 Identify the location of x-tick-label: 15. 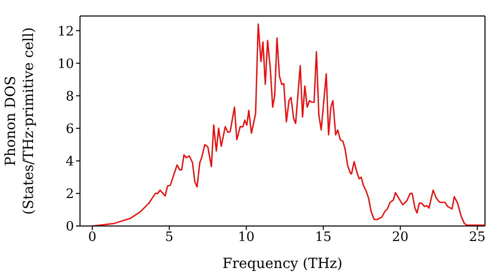
(323, 238).